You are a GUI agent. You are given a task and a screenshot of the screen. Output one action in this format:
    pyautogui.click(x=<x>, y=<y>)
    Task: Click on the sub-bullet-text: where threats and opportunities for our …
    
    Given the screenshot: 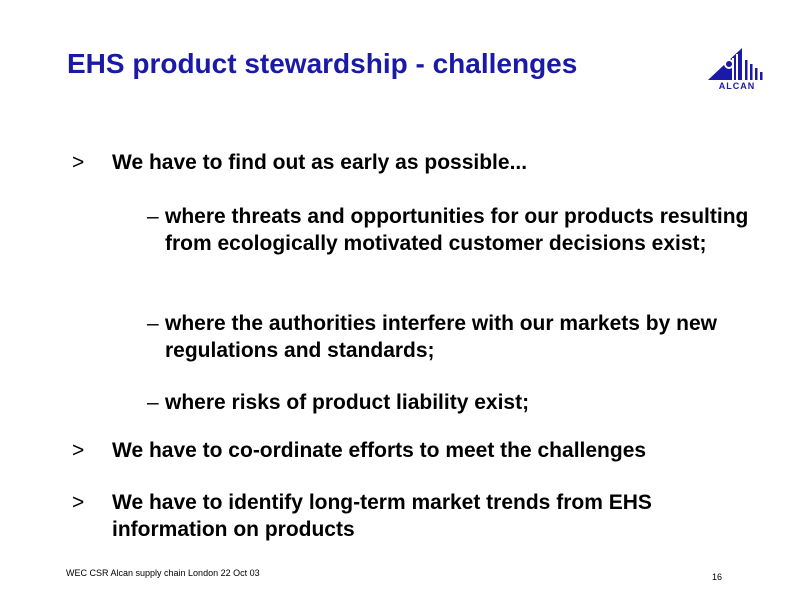 What is the action you would take?
    pyautogui.click(x=457, y=230)
    